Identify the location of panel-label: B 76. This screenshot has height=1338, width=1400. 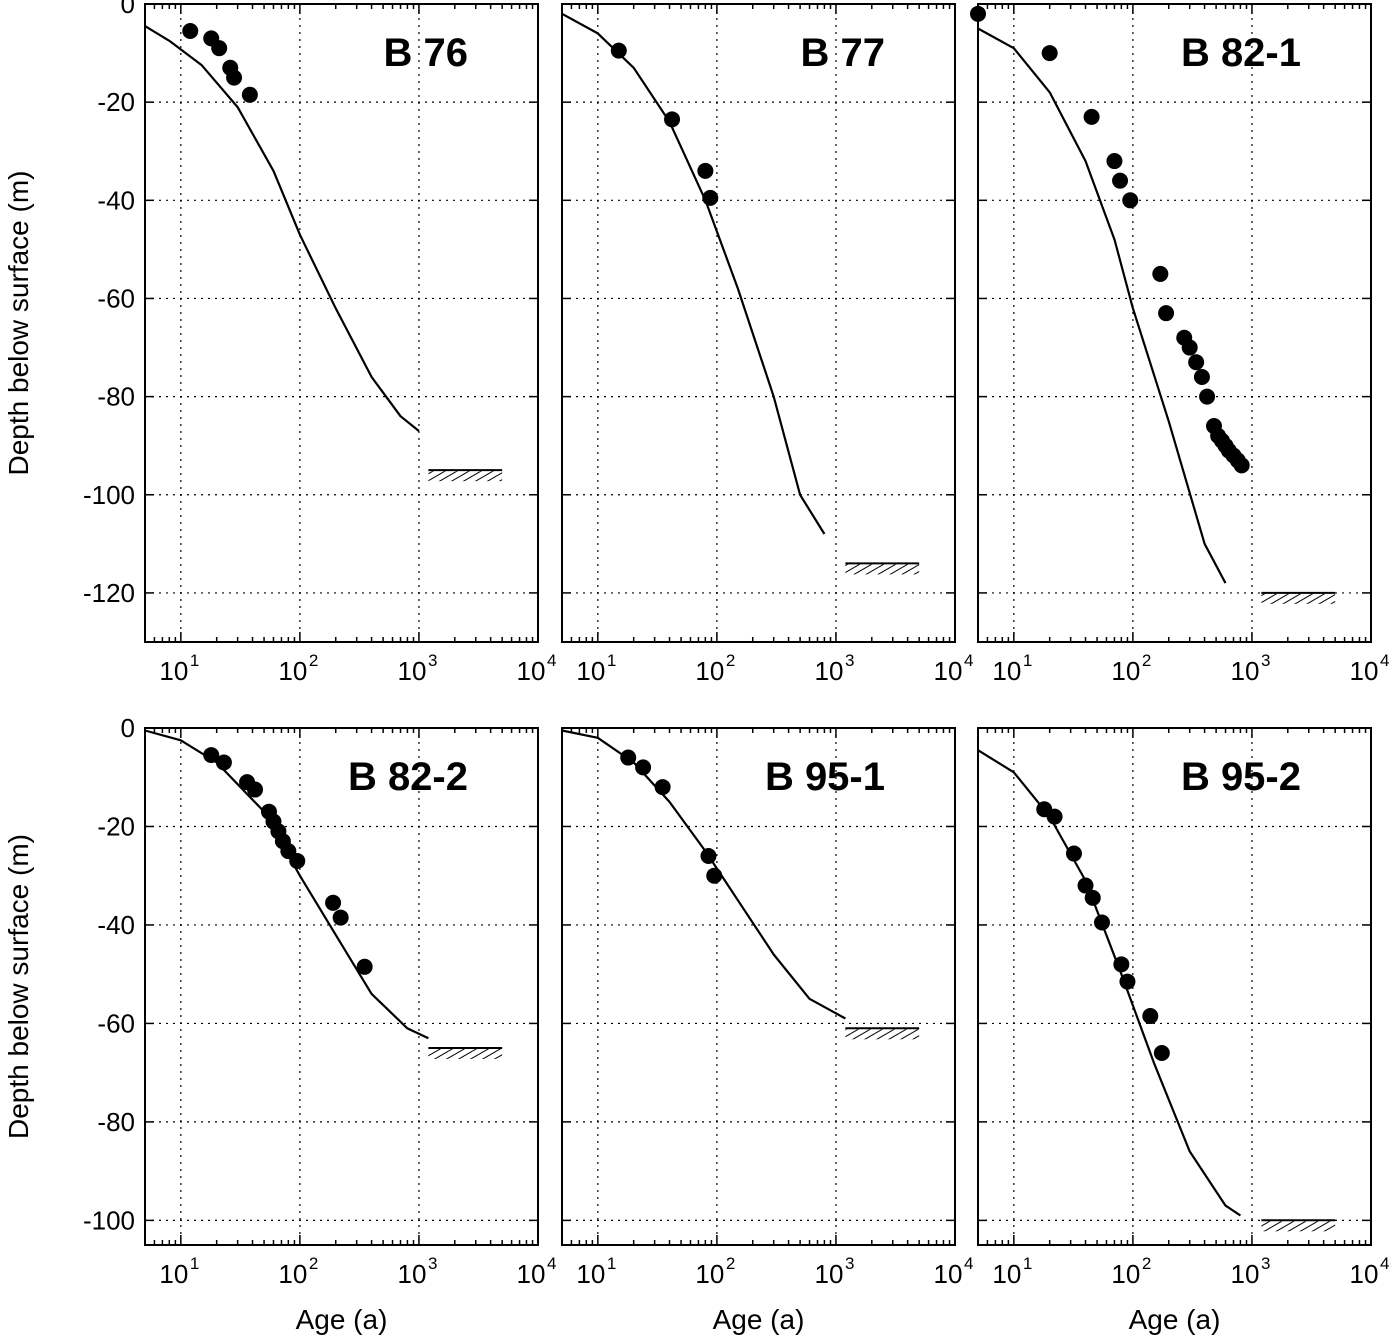
(426, 53).